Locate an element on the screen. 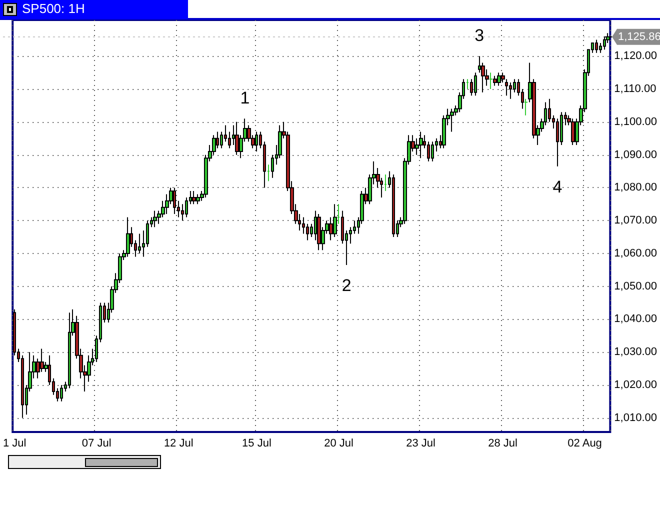  y-tick-label: 1,060.00 is located at coordinates (636, 253).